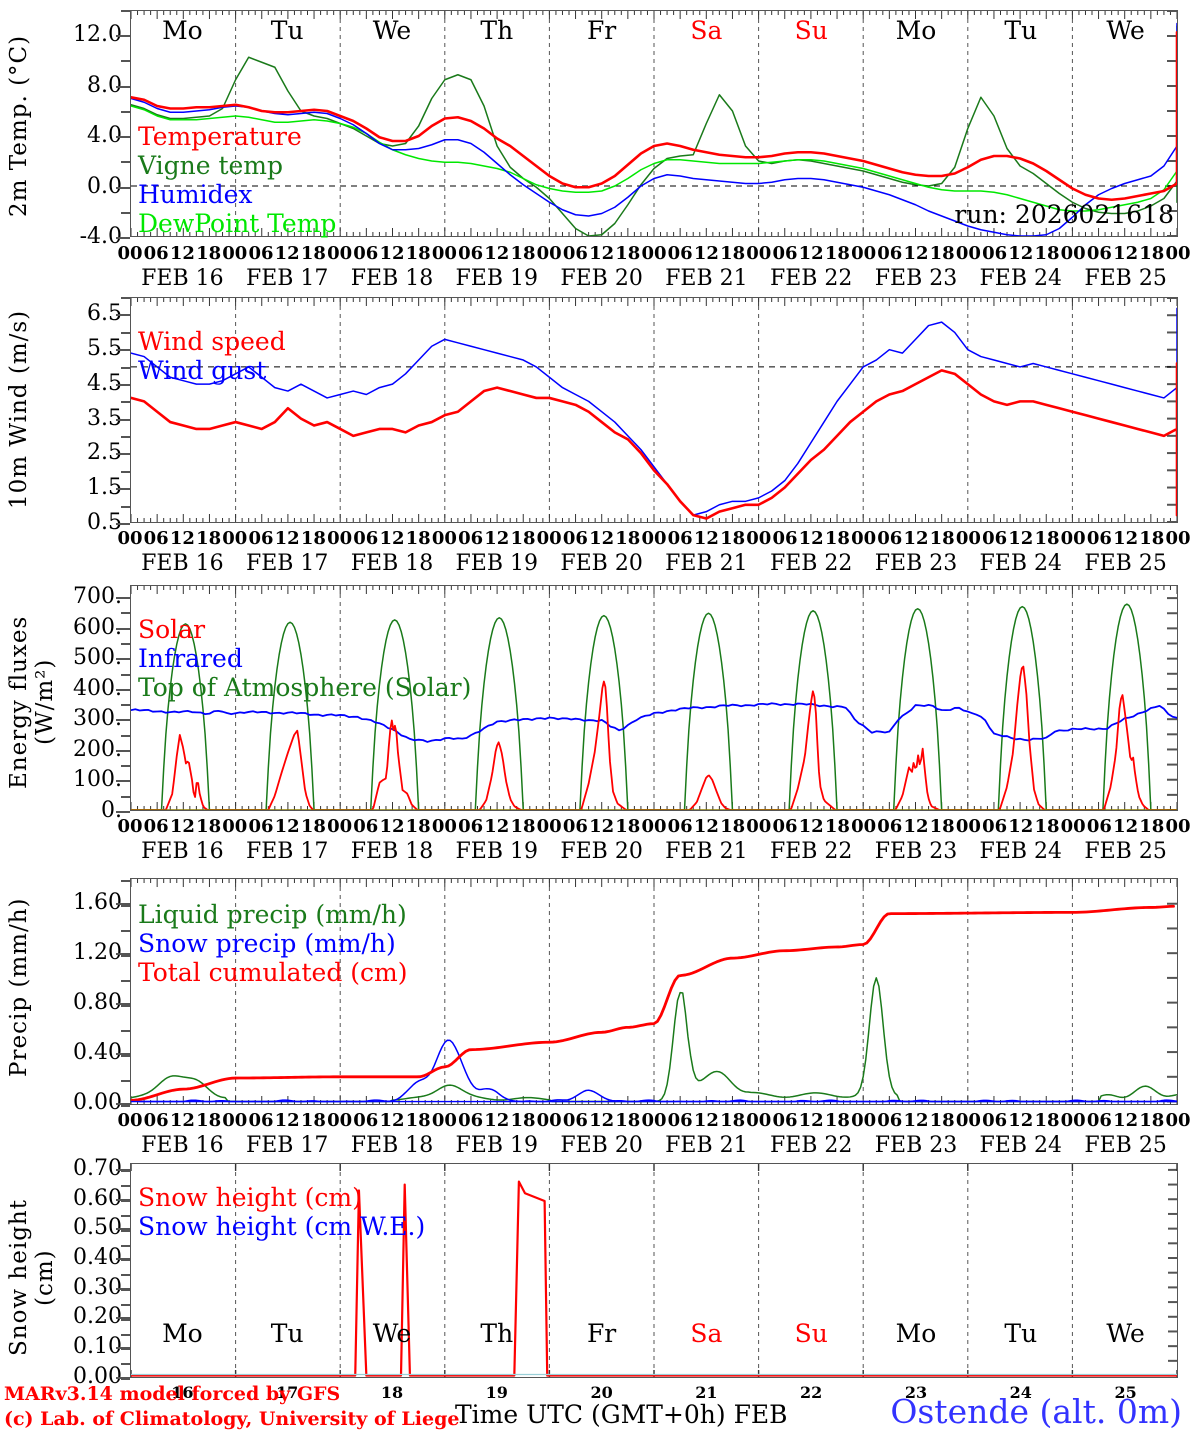  I want to click on y-tick-label: 0.0, so click(104, 186).